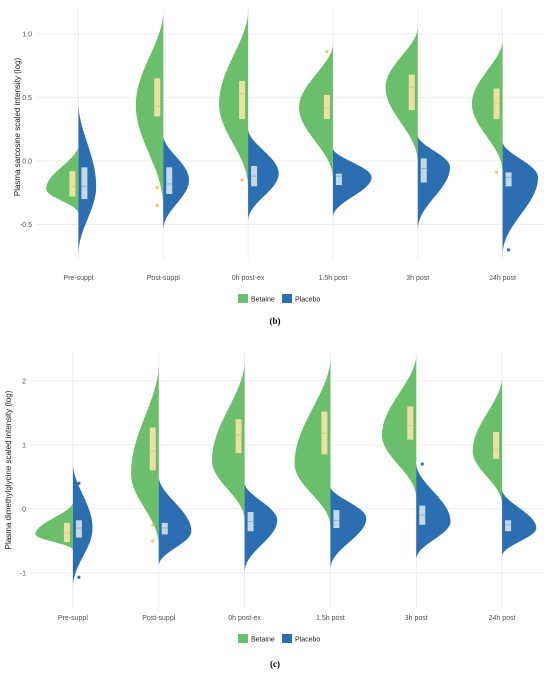  I want to click on panel-c-label: (c), so click(275, 664).